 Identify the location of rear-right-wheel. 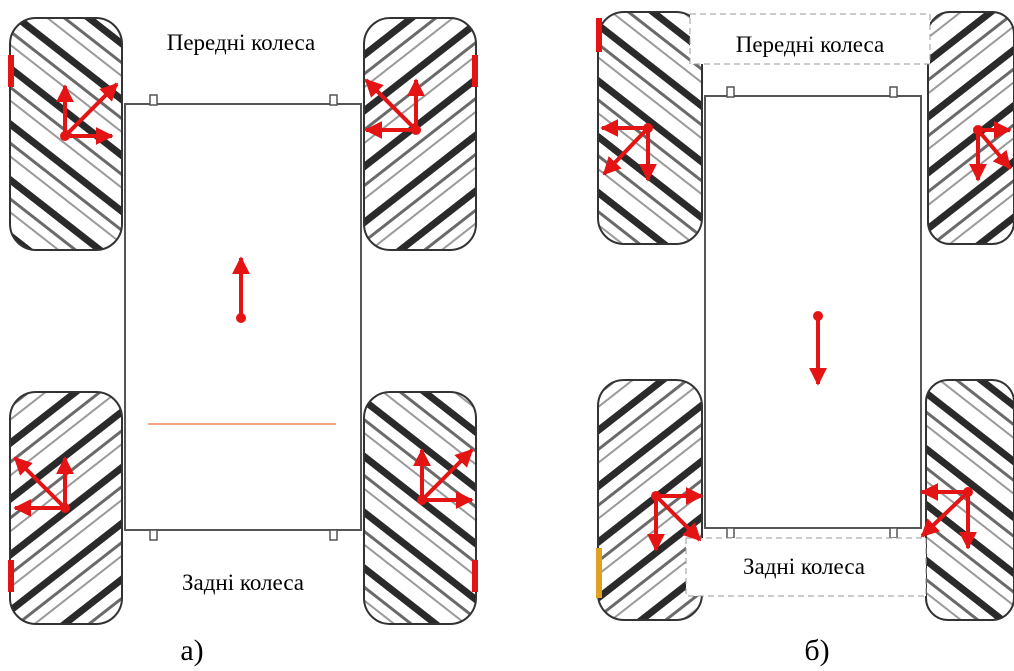
(420, 508).